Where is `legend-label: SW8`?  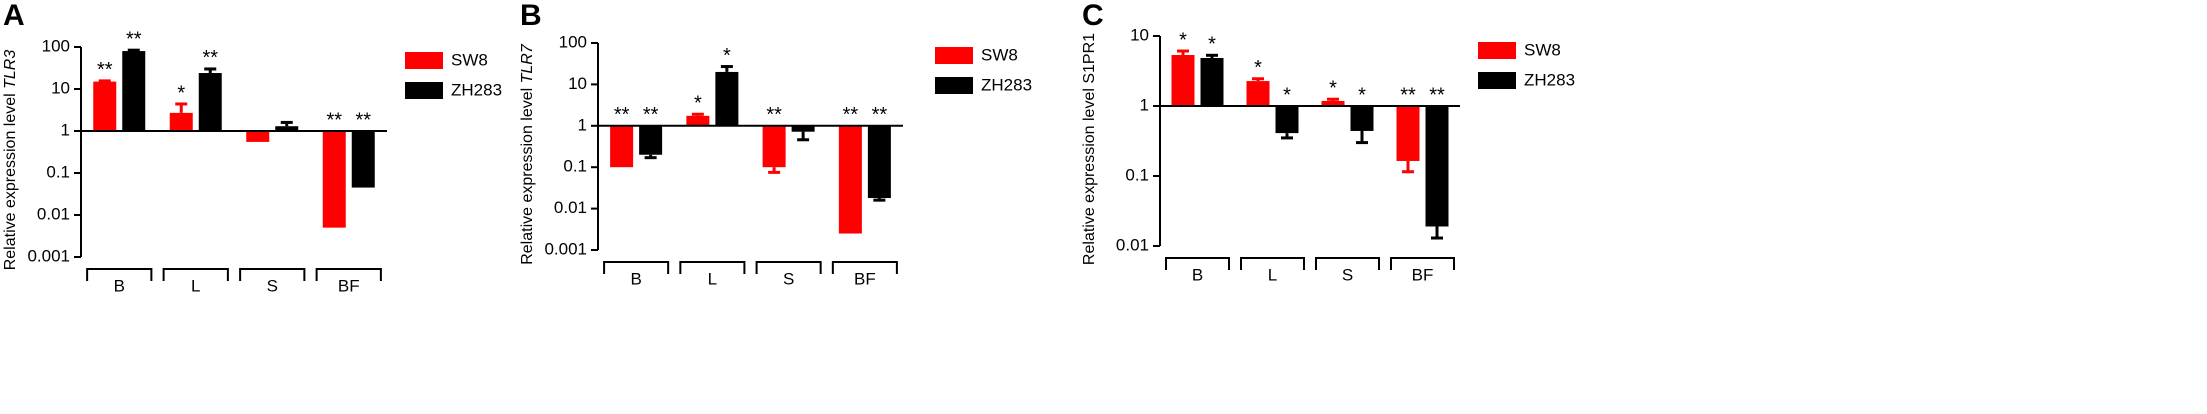
legend-label: SW8 is located at coordinates (469, 59).